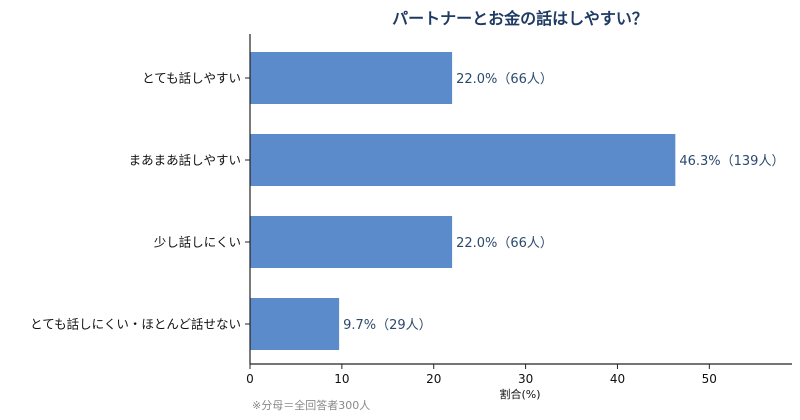 This screenshot has width=800, height=420. What do you see at coordinates (504, 79) in the screenshot?
I see `data-label-1: 22.0%（66人）` at bounding box center [504, 79].